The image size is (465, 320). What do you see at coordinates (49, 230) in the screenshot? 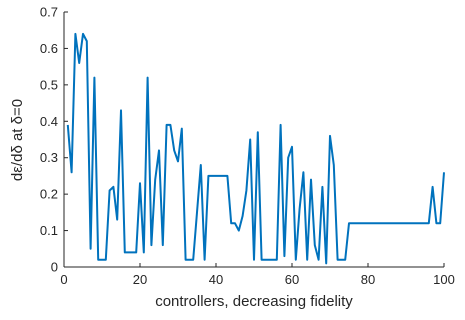
I see `y-tick-label: 0.1` at bounding box center [49, 230].